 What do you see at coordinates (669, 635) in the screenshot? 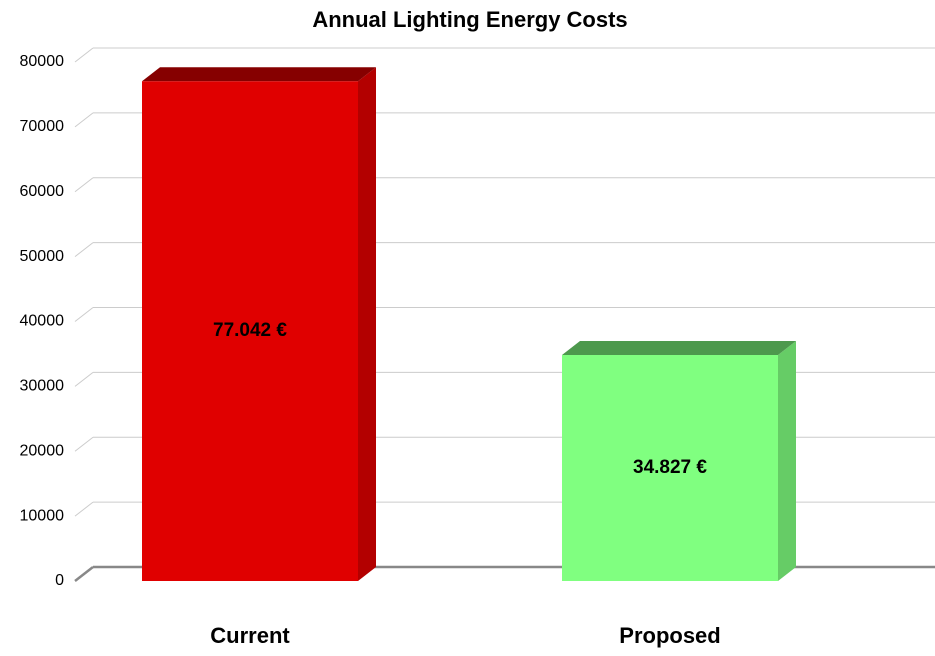
I see `x-tick-label: Proposed` at bounding box center [669, 635].